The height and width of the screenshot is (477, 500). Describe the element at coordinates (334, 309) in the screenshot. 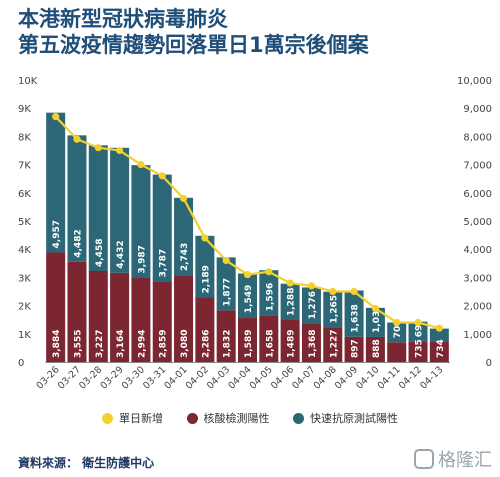

I see `data-label-rat: 1,265` at that location.